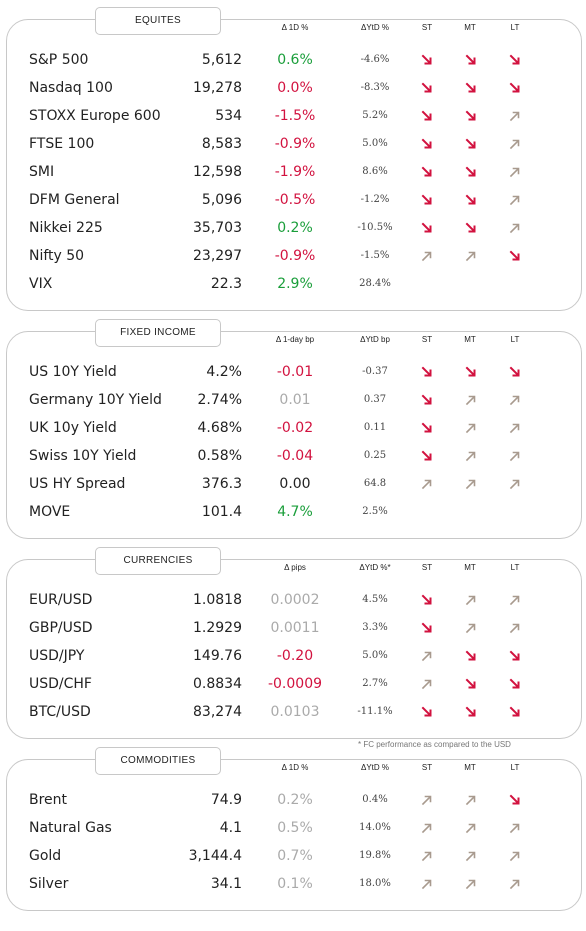 The height and width of the screenshot is (931, 586). Describe the element at coordinates (294, 456) in the screenshot. I see `table-row: Swiss 10Y Yield 0.58% -0.04 0.25` at that location.